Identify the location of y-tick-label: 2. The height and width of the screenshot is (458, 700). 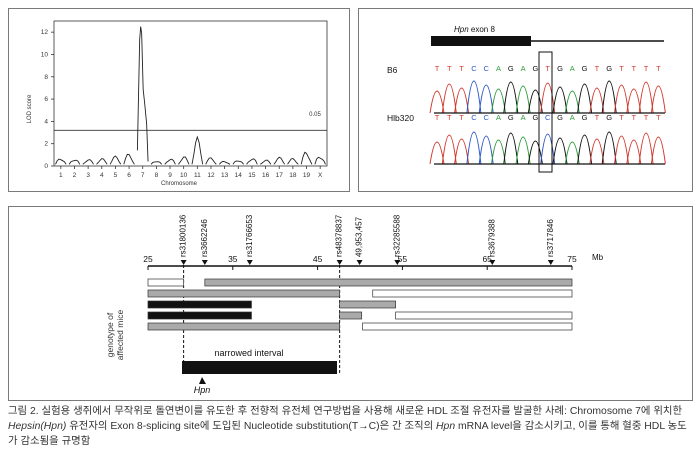
(46, 144).